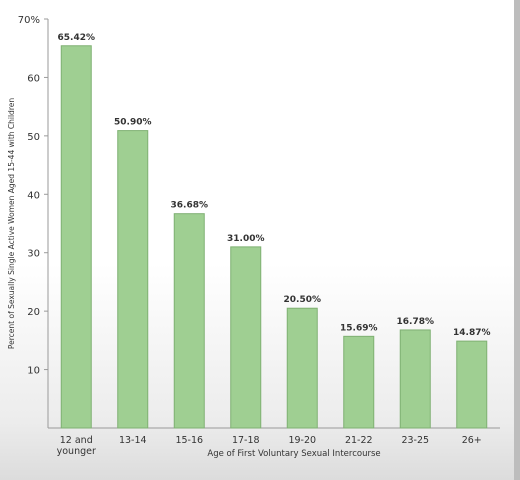 The width and height of the screenshot is (520, 480). Describe the element at coordinates (472, 440) in the screenshot. I see `x-tick-label: 26+` at that location.